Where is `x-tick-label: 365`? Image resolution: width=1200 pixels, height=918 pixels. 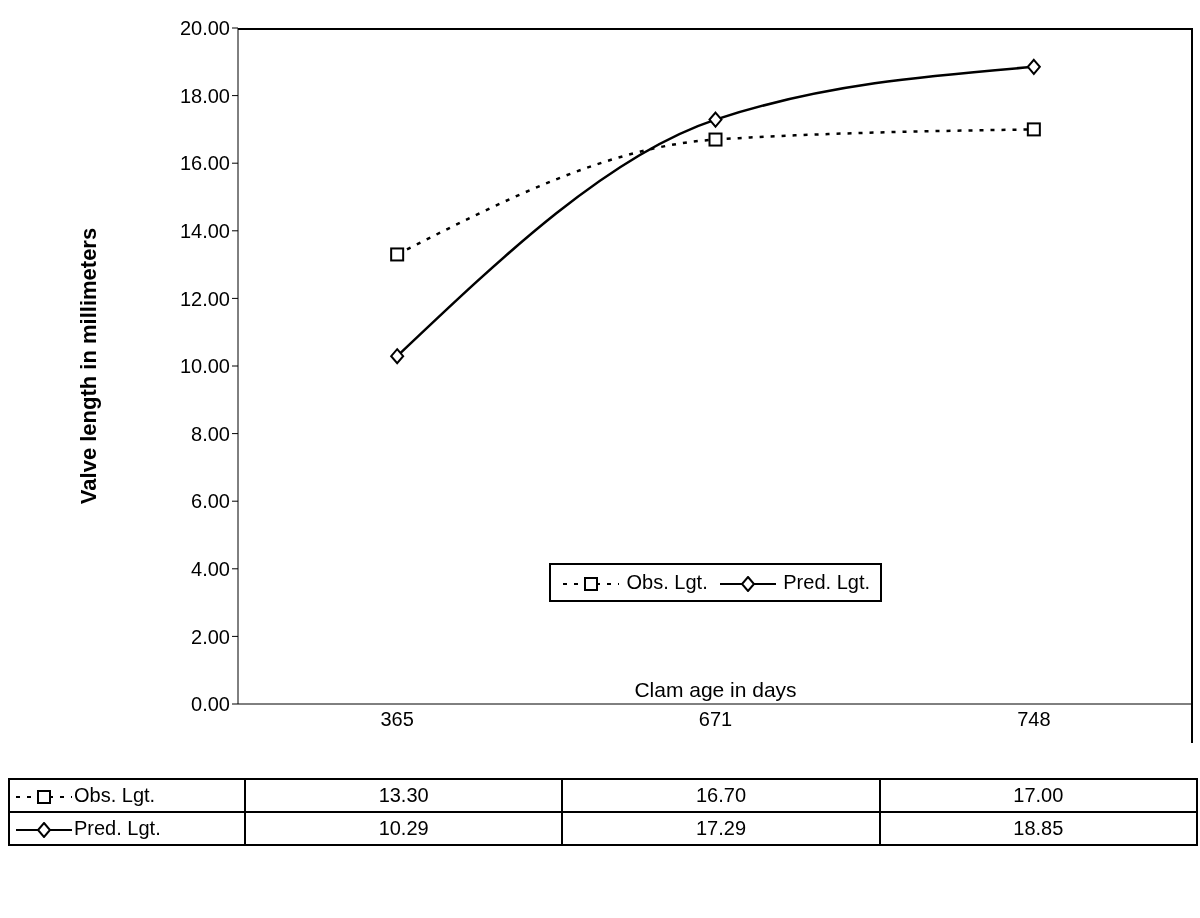
x-tick-label: 365 is located at coordinates (397, 719).